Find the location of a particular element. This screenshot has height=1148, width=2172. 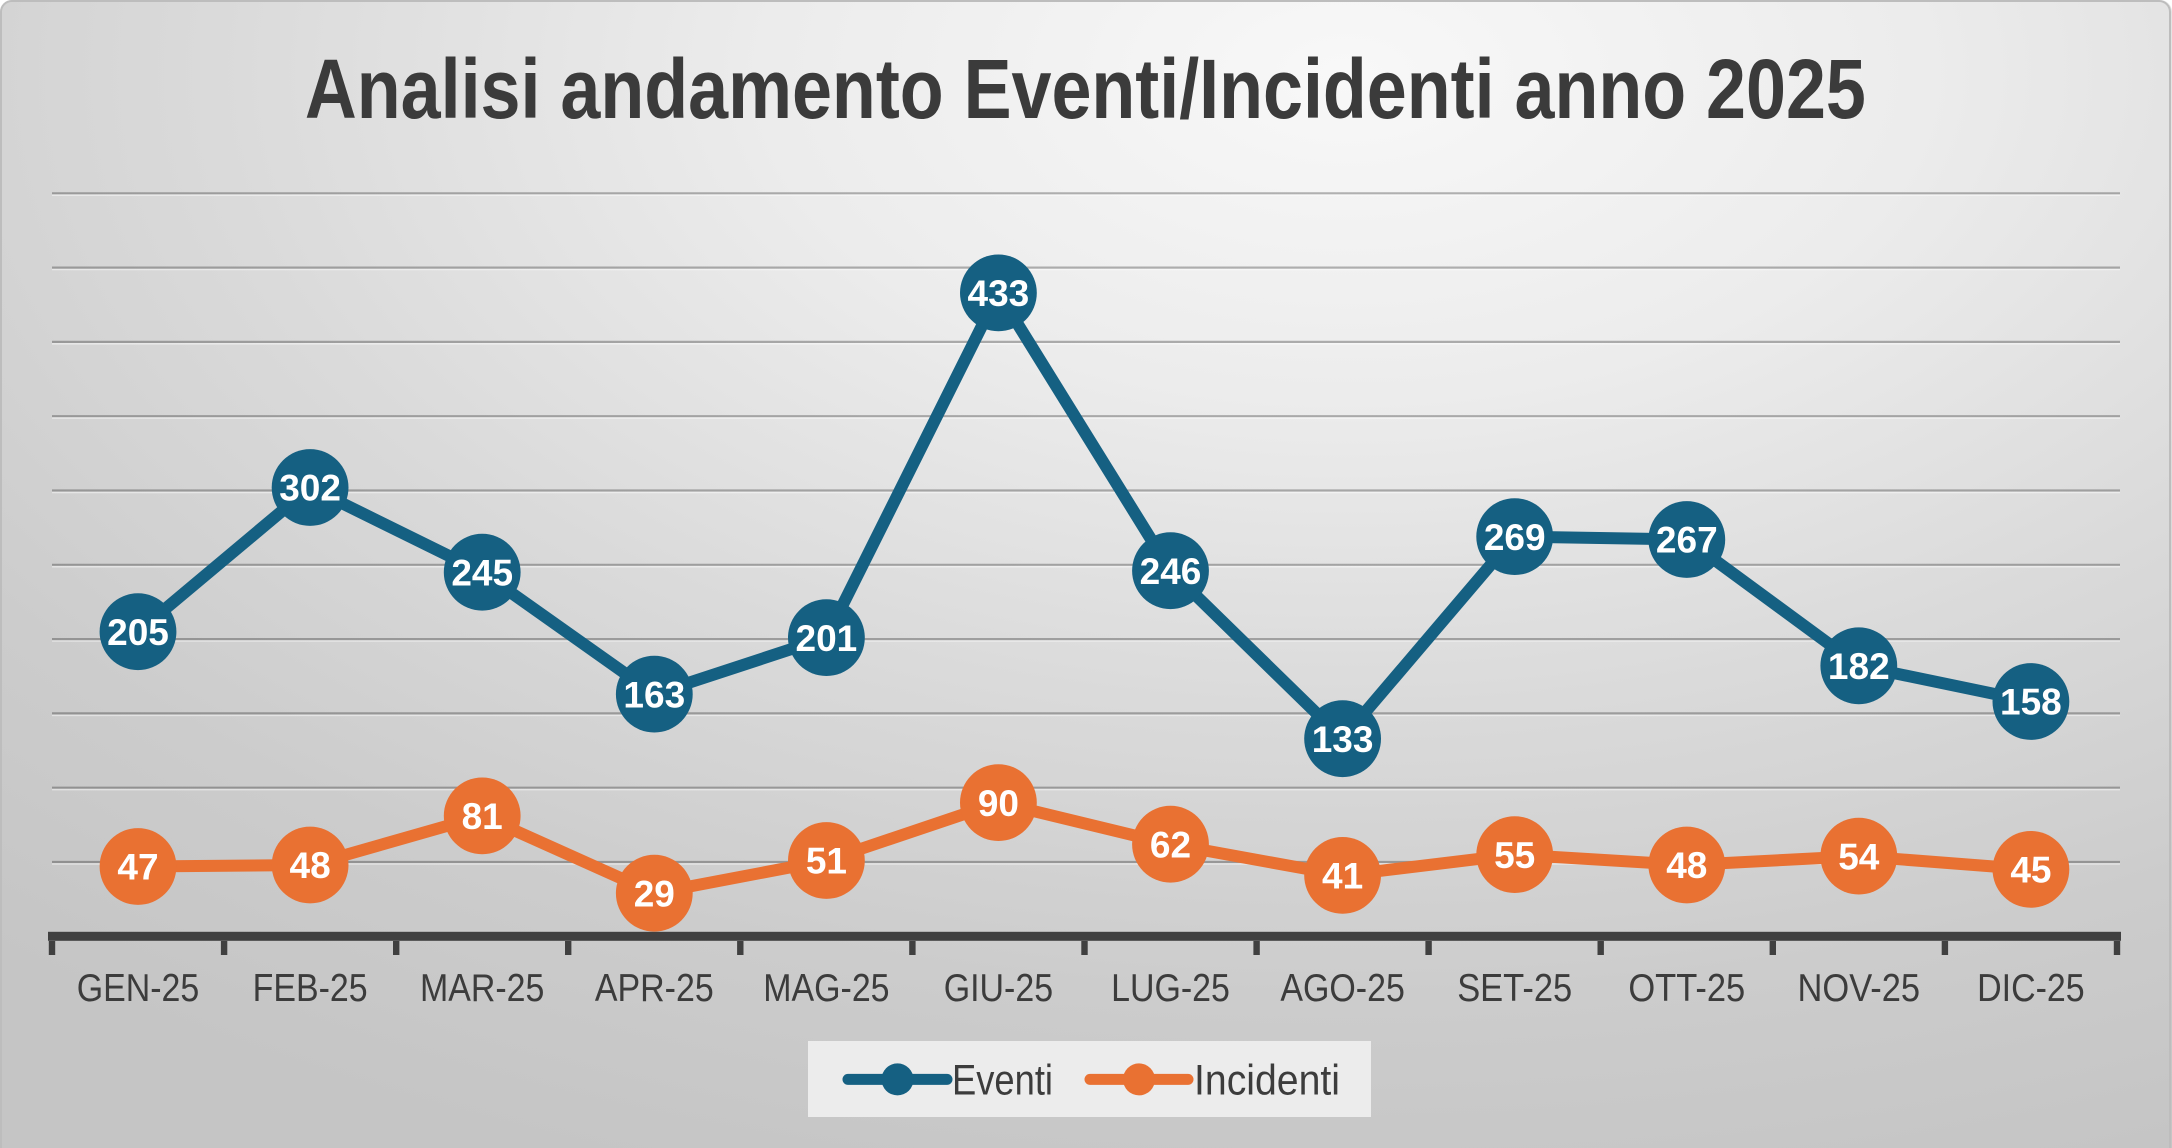

svg-text: 55 is located at coordinates (1514, 855).